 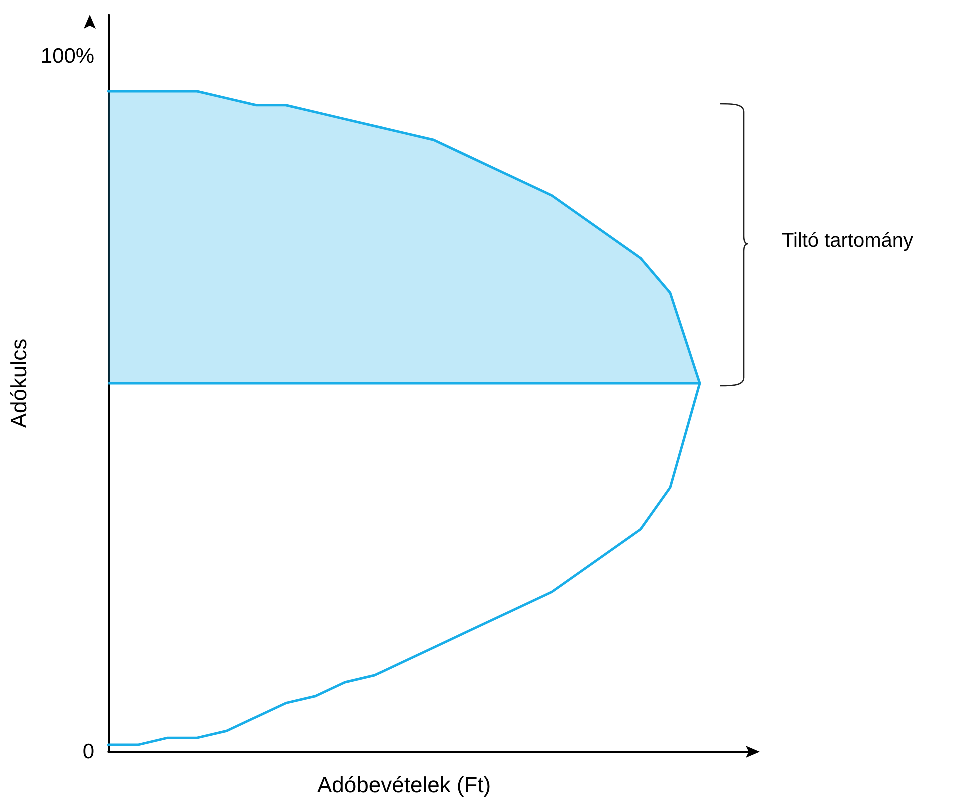 What do you see at coordinates (19, 383) in the screenshot?
I see `y-axis-title: Adókulcs` at bounding box center [19, 383].